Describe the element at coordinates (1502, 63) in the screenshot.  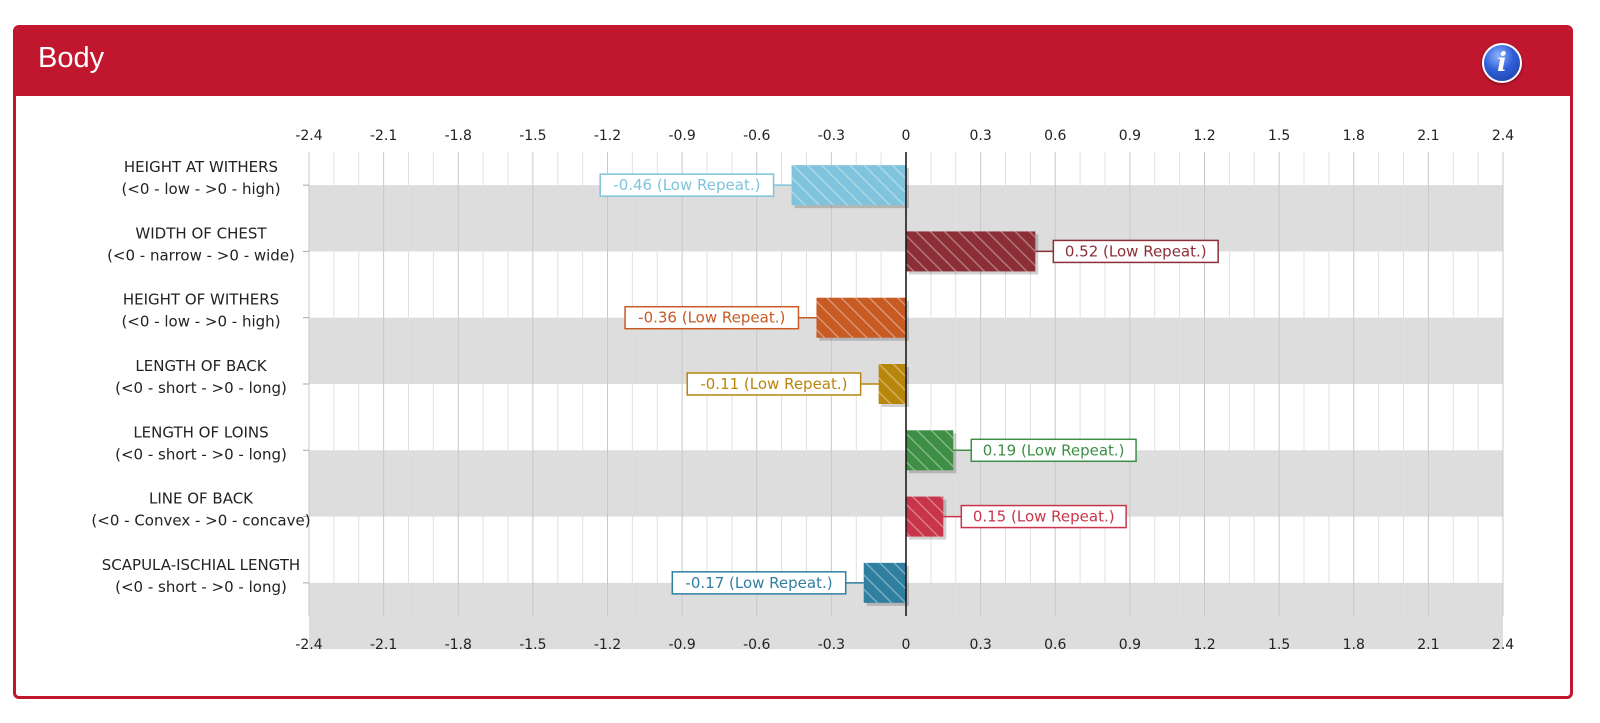
I see `info-icon: i` at that location.